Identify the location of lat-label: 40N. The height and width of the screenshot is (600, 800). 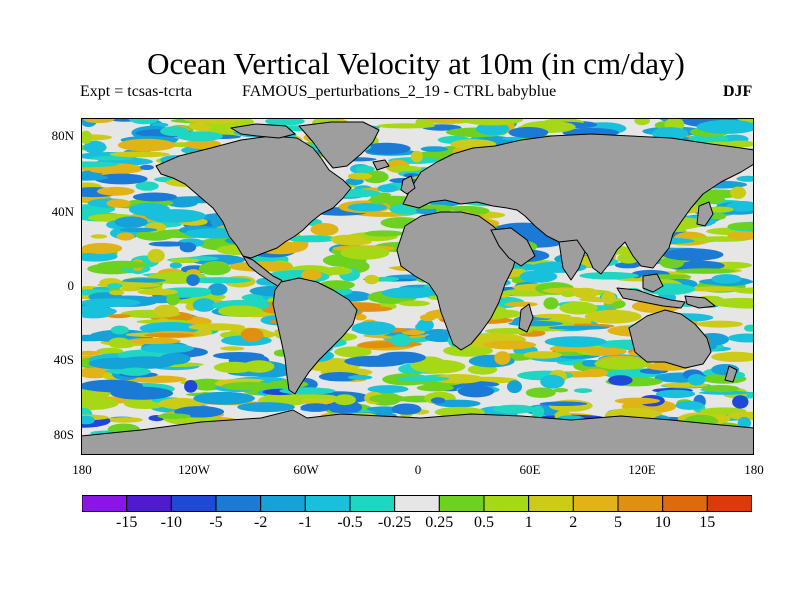
(62, 211).